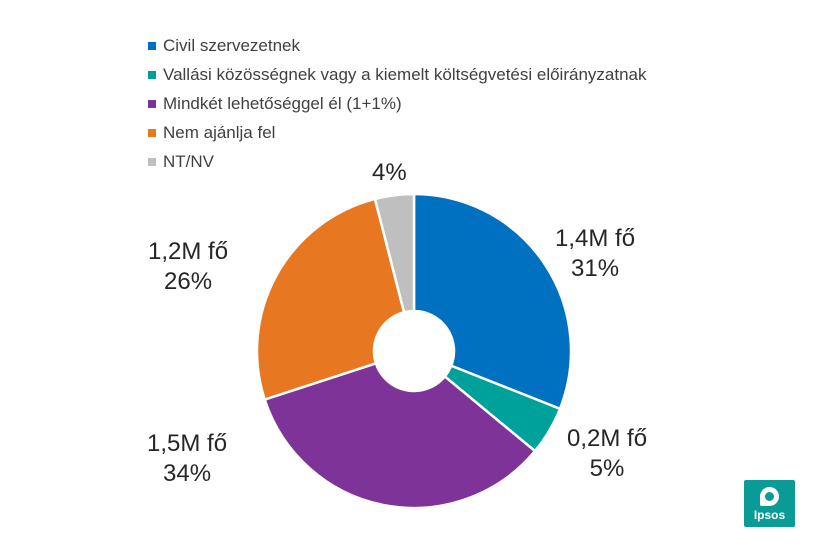 The image size is (834, 552). What do you see at coordinates (187, 473) in the screenshot?
I see `data-label-percent: 34%` at bounding box center [187, 473].